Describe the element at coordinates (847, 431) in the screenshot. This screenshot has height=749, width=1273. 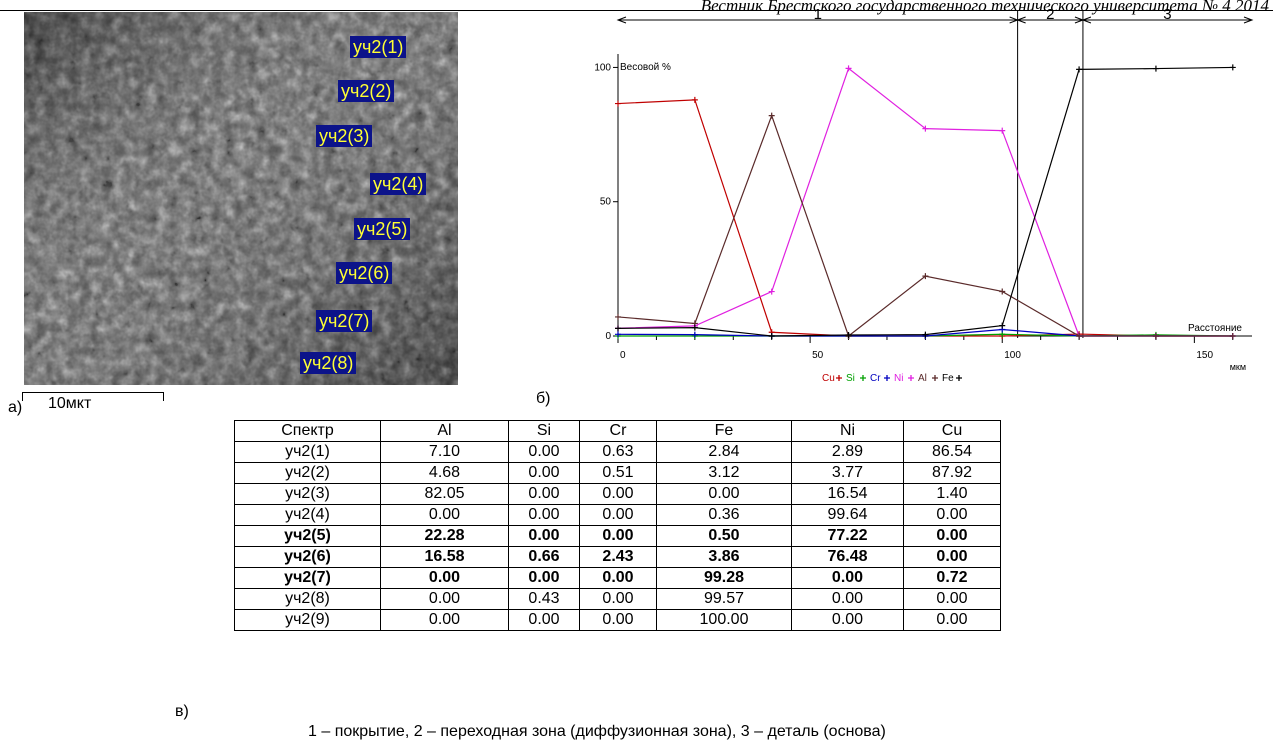
I see `table-header-cell: Ni` at that location.